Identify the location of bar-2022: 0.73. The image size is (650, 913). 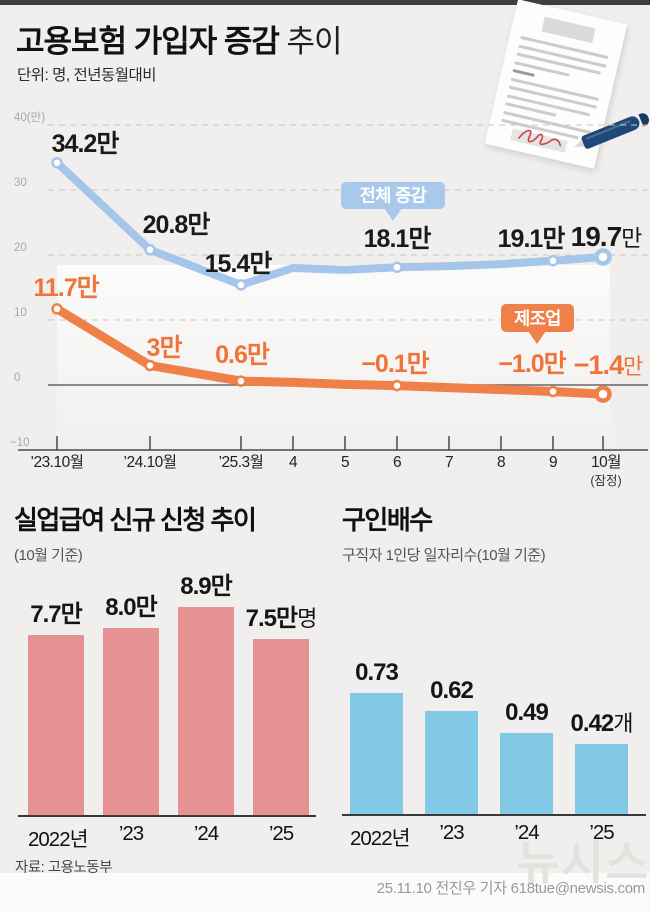
(376, 736).